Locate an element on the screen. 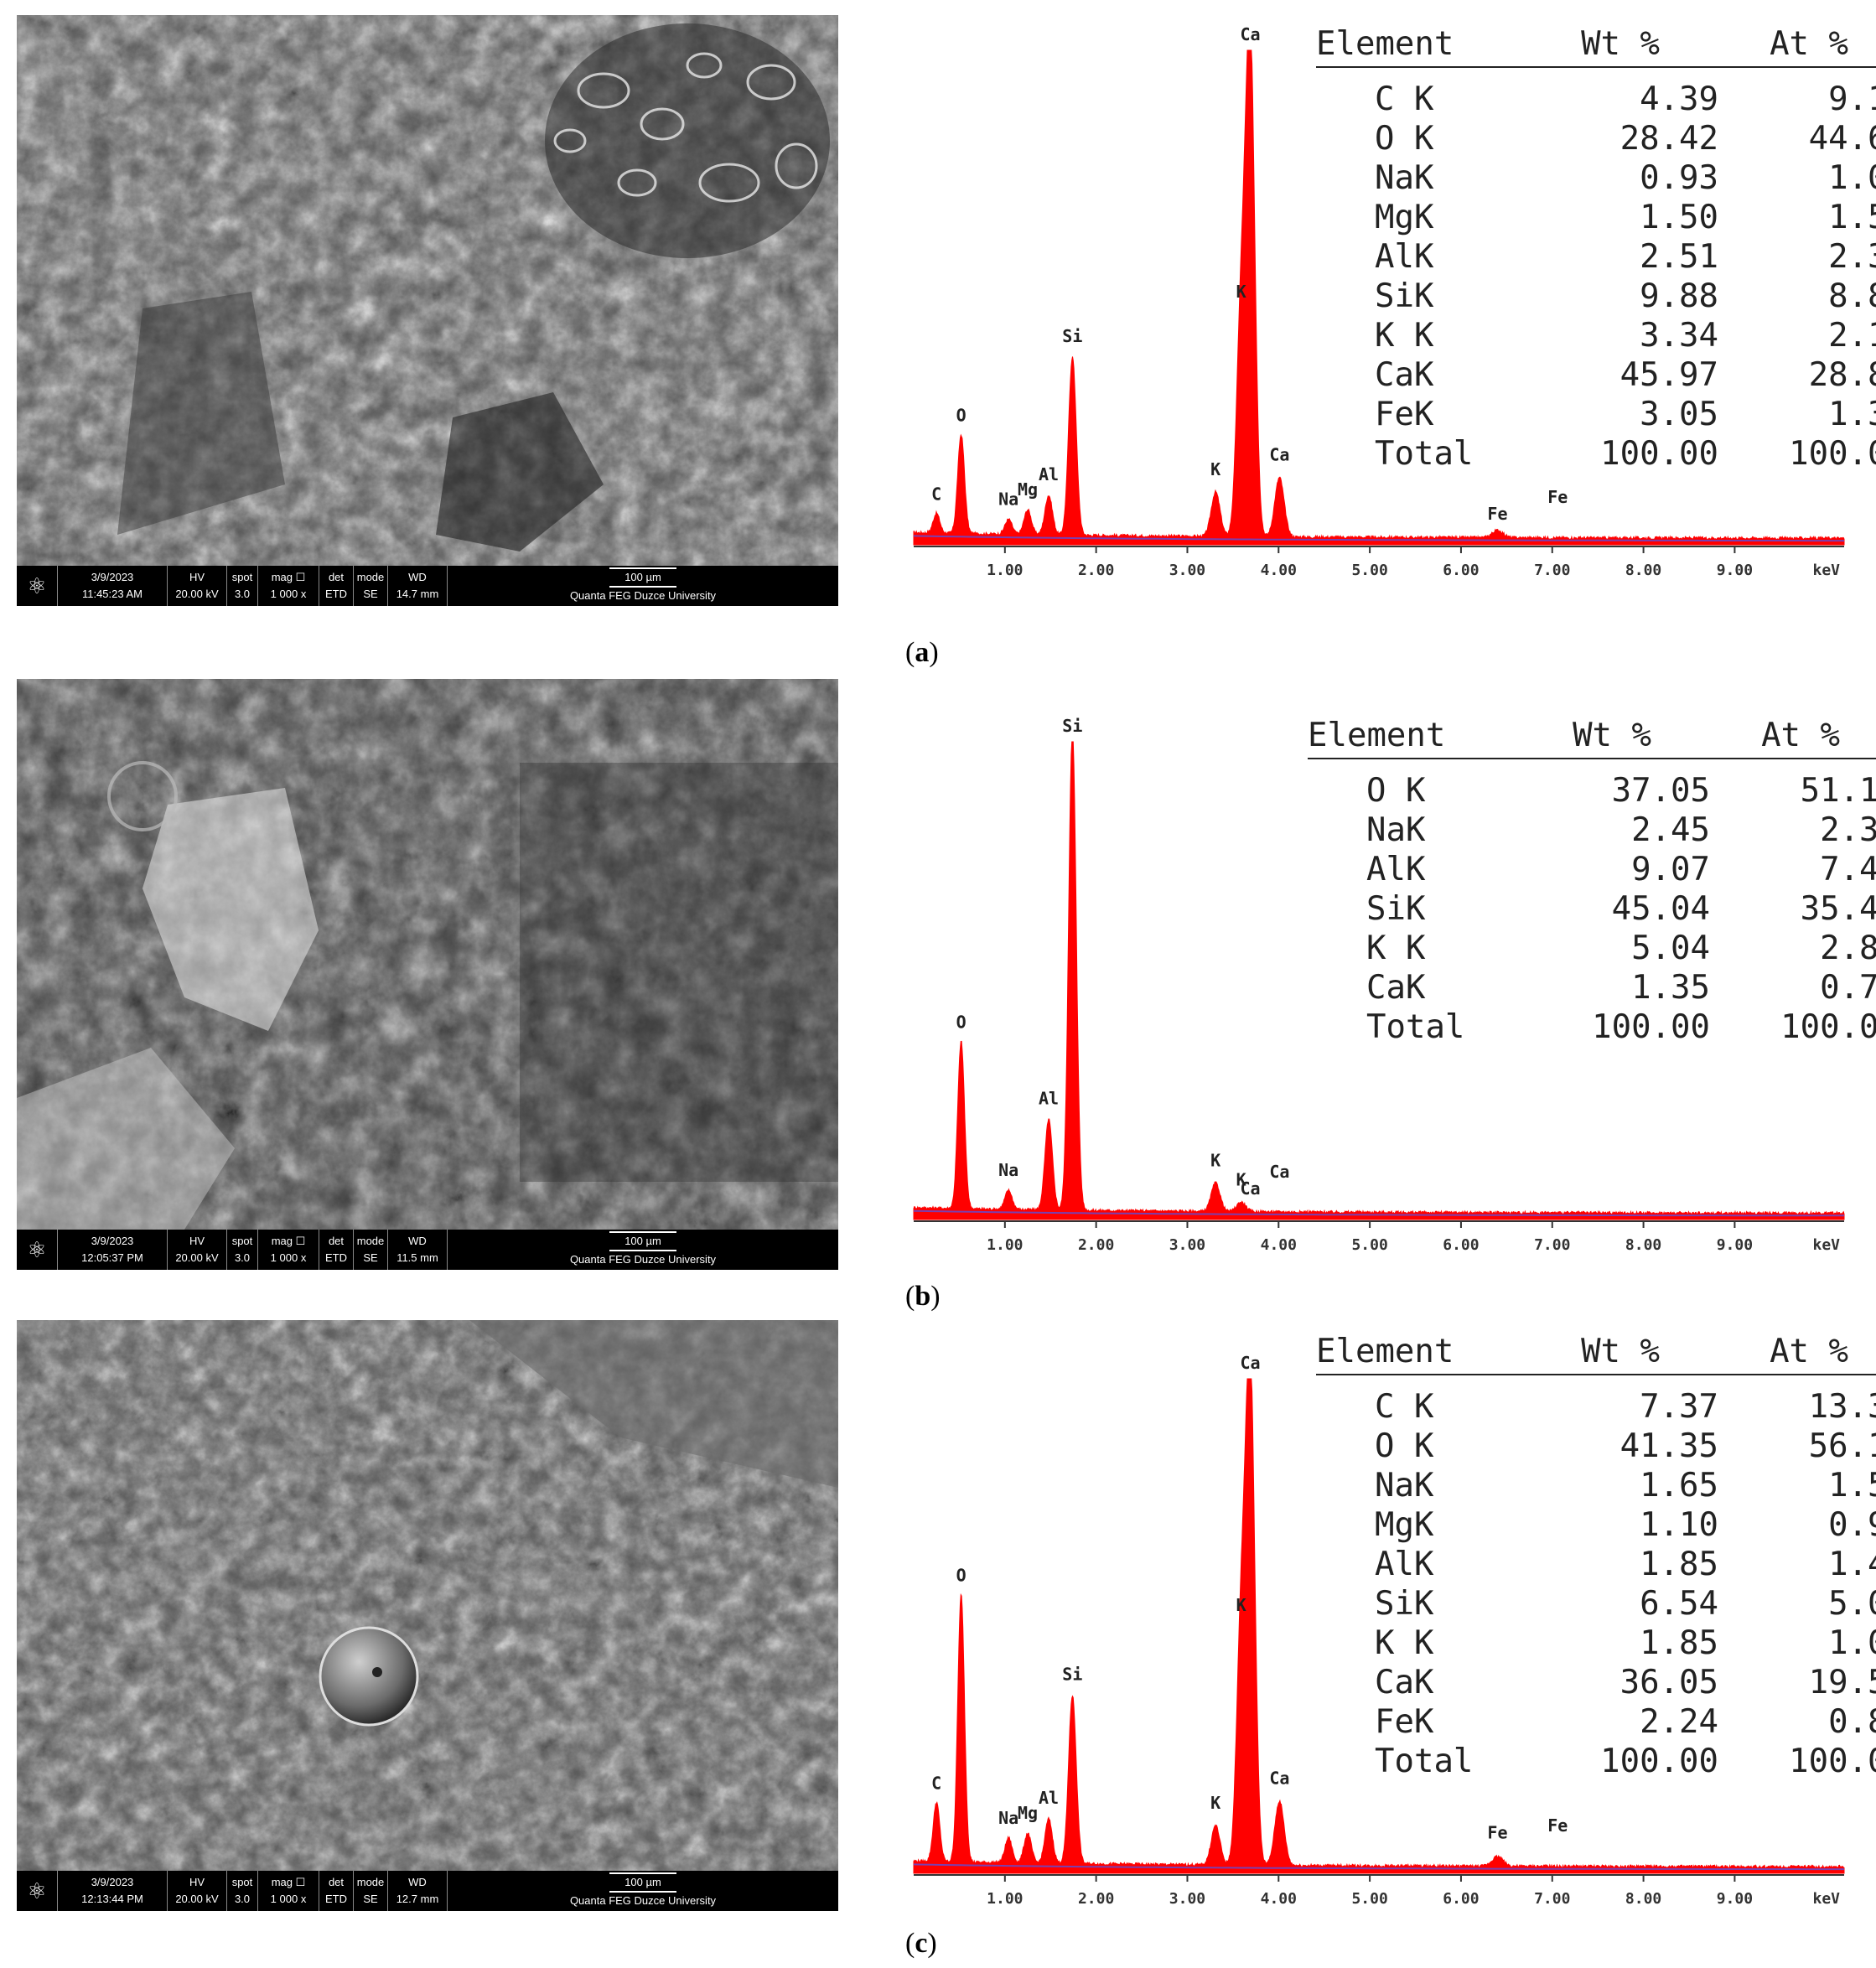 This screenshot has height=1968, width=1876. table-row: CaK 45.97 28.84 is located at coordinates (1596, 375).